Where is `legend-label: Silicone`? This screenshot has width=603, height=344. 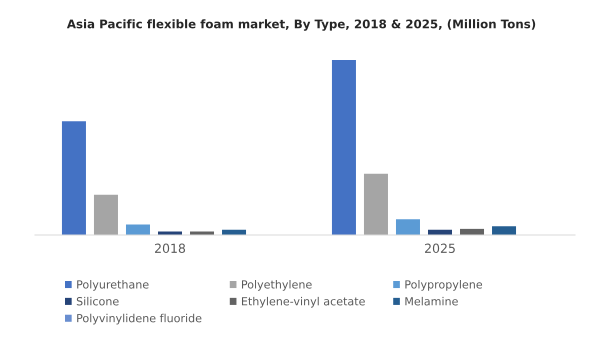 legend-label: Silicone is located at coordinates (97, 301).